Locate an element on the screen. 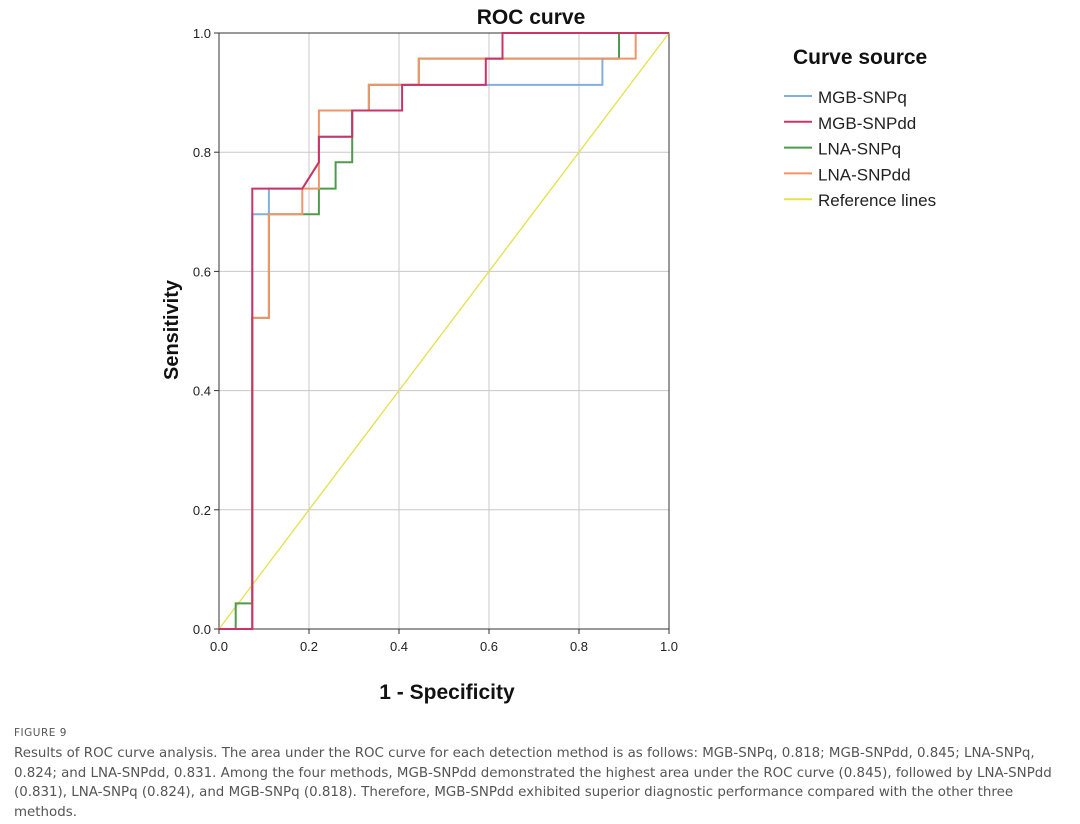  y-tick-label: 0.0 is located at coordinates (202, 629).